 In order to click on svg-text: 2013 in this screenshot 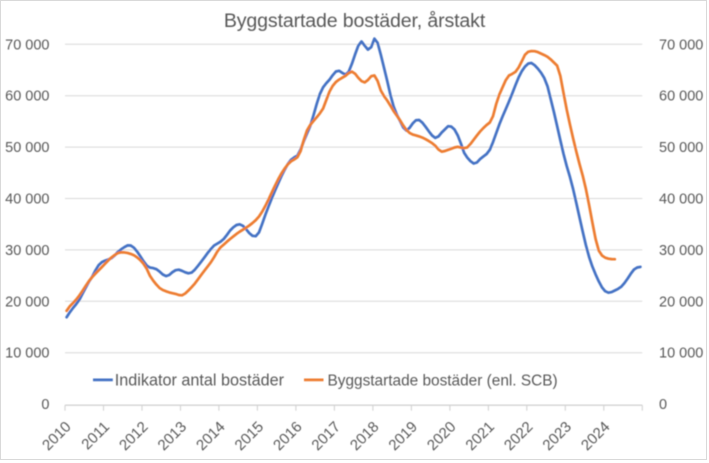, I will do `click(173, 436)`.